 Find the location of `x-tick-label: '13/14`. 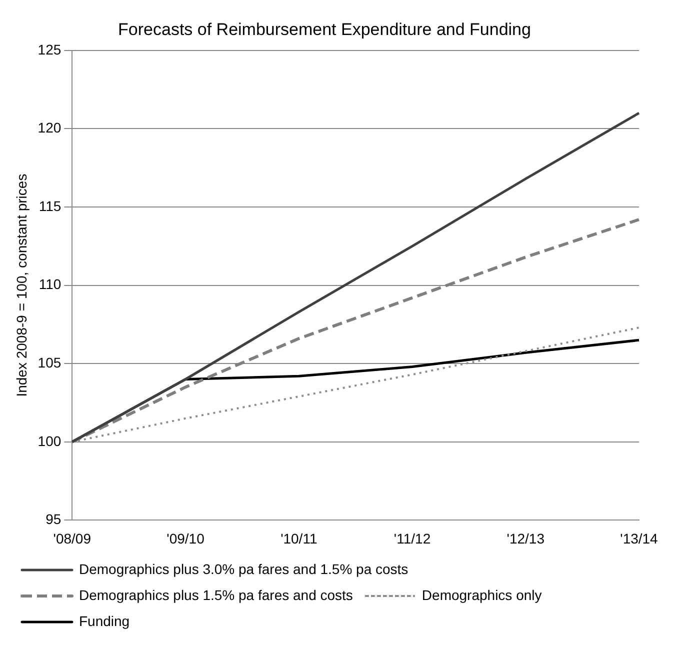

x-tick-label: '13/14 is located at coordinates (639, 538).